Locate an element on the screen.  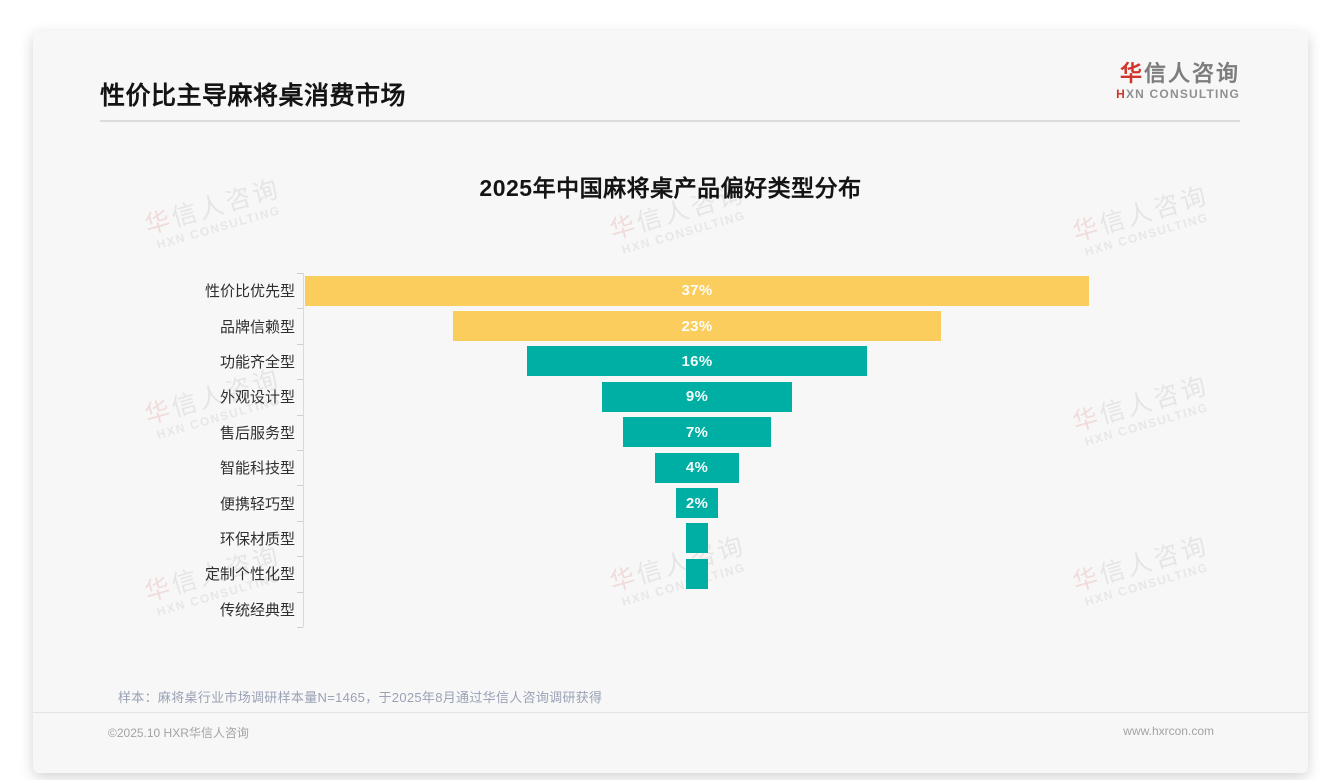
chart-row: 便携轻巧型 2% is located at coordinates (670, 502).